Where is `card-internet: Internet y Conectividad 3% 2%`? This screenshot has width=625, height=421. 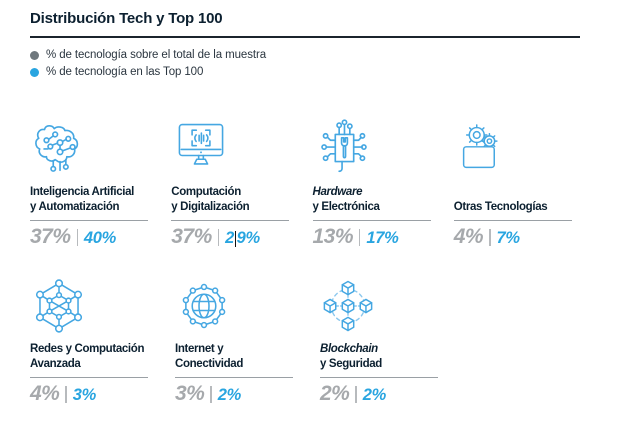
card-internet: Internet y Conectividad 3% 2% is located at coordinates (247, 334).